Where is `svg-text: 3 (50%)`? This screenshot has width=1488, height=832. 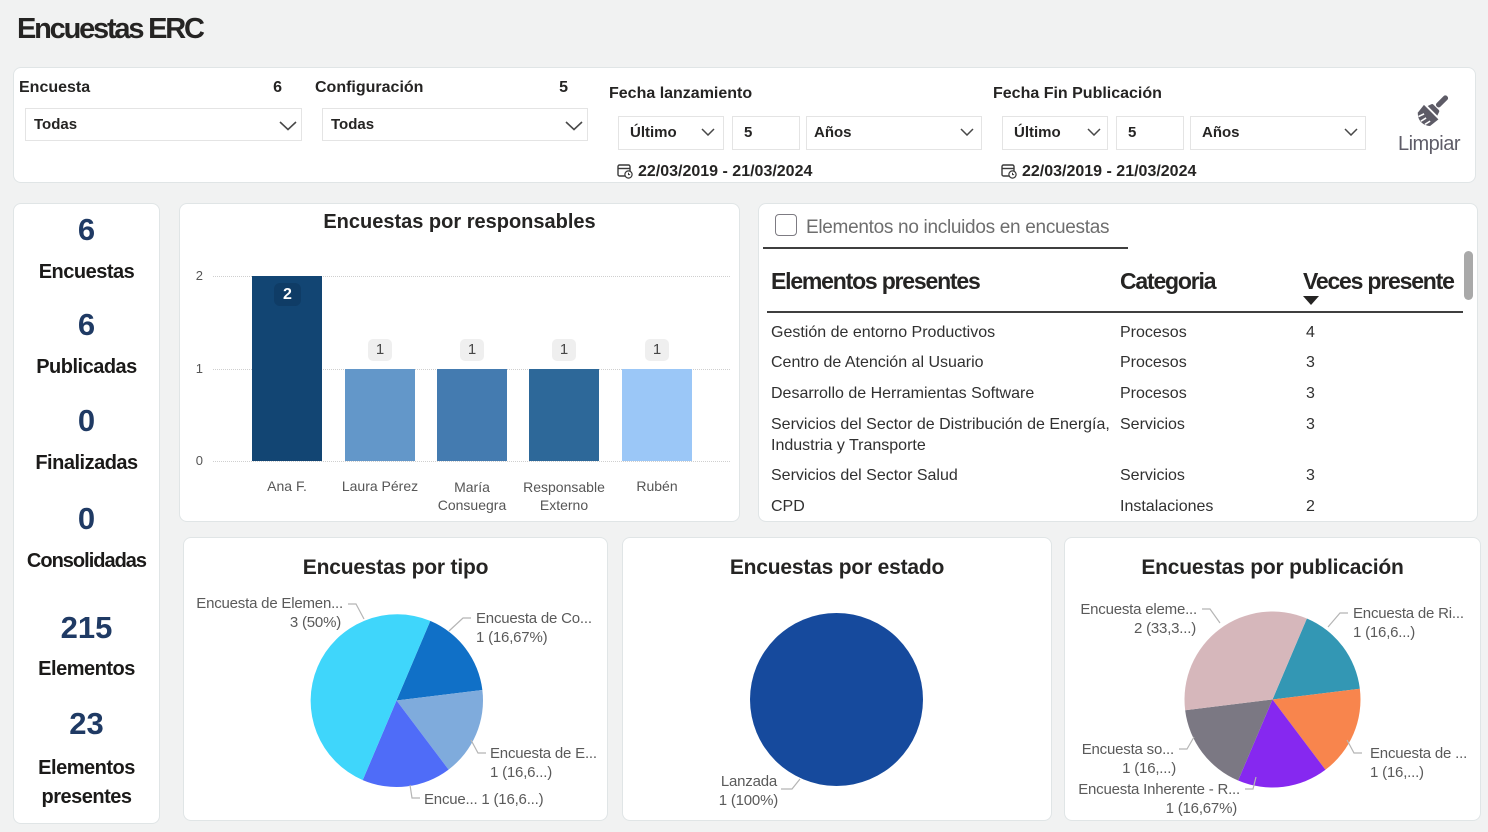 svg-text: 3 (50%) is located at coordinates (315, 622).